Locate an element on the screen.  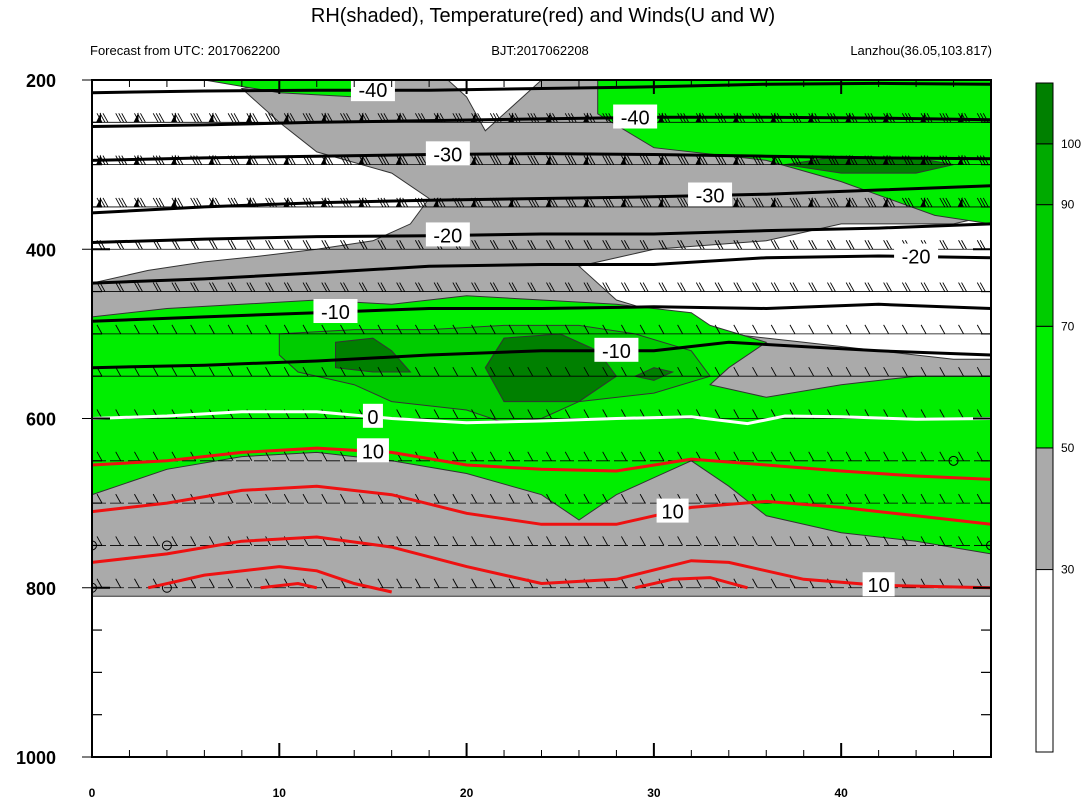
chart-subtitle-left: Forecast from UTC: 2017062200 is located at coordinates (185, 50).